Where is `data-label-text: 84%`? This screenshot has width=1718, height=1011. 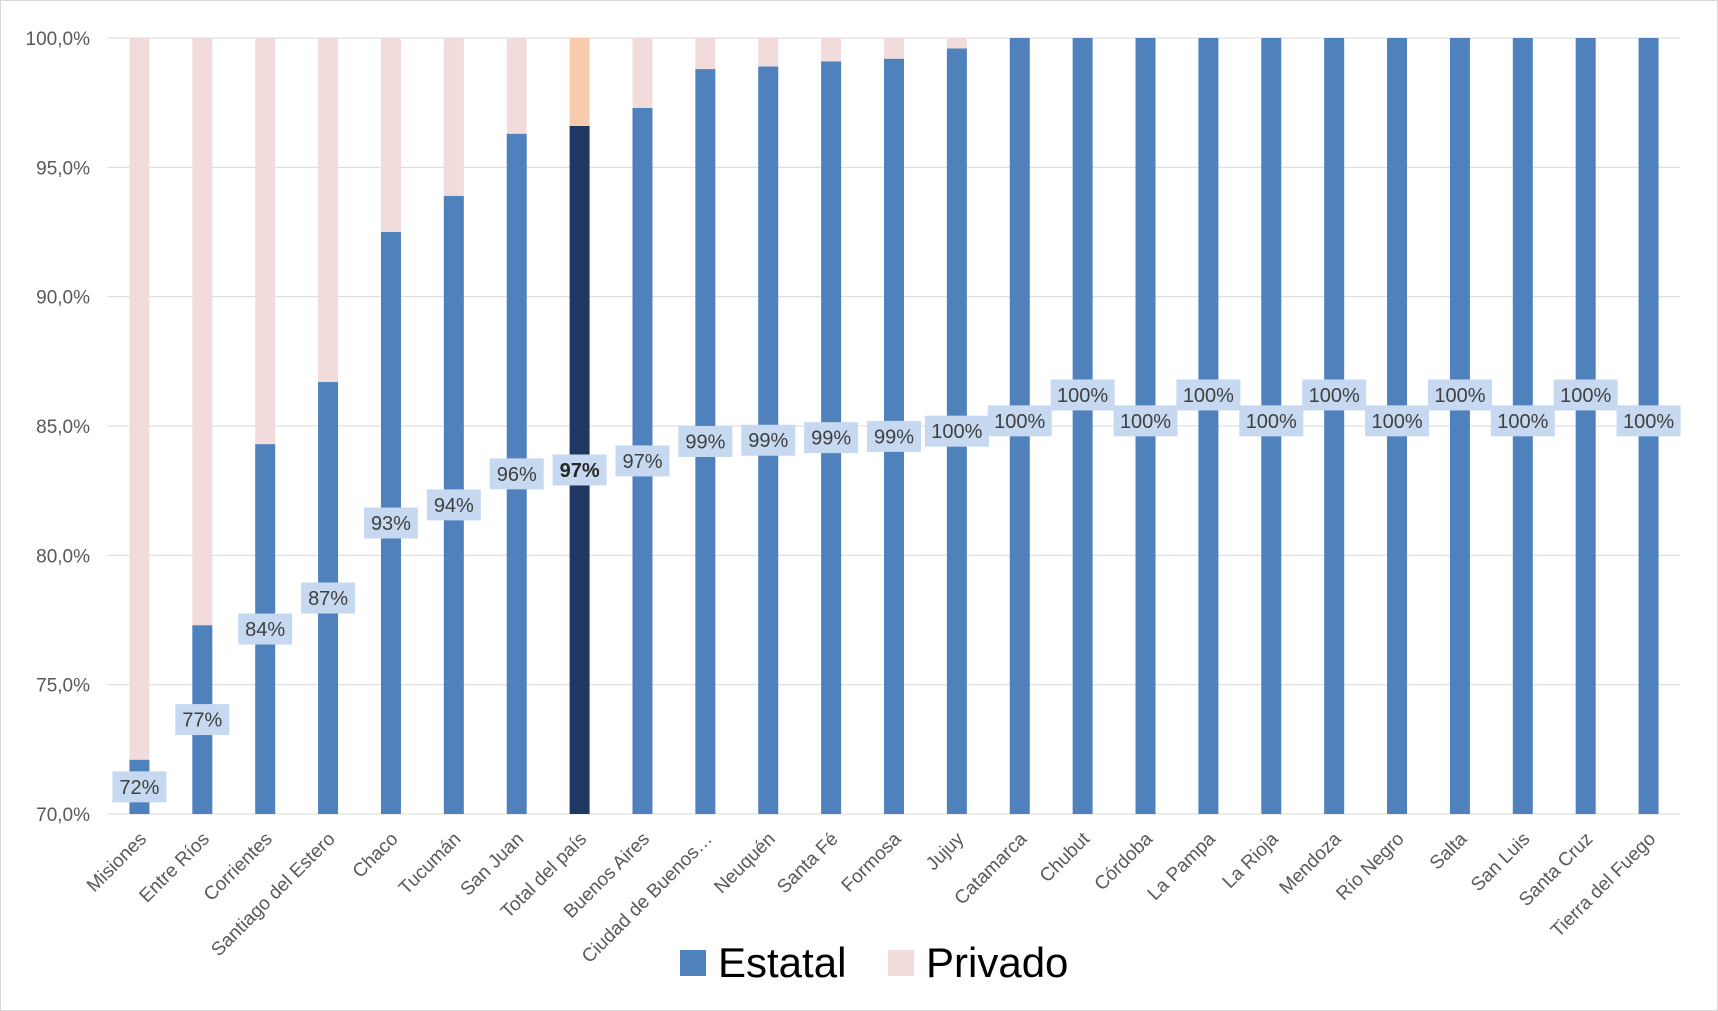
data-label-text: 84% is located at coordinates (265, 630).